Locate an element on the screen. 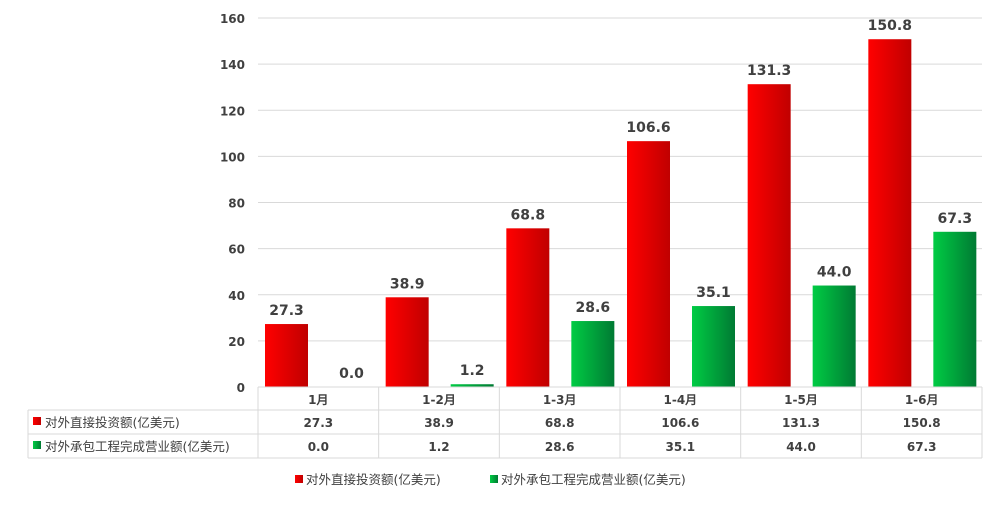  legend-label: 对外承包工程完成营业额(亿美元) is located at coordinates (593, 479).